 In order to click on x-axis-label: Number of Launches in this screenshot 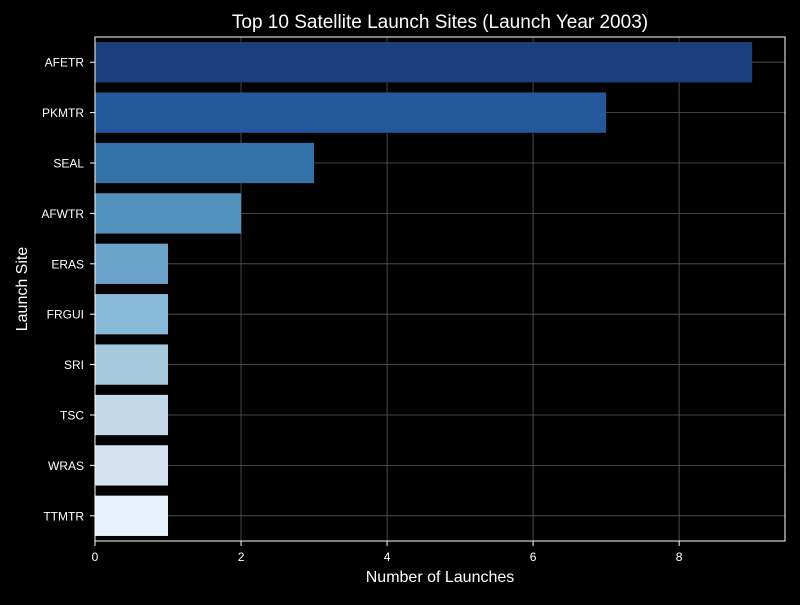, I will do `click(440, 577)`.